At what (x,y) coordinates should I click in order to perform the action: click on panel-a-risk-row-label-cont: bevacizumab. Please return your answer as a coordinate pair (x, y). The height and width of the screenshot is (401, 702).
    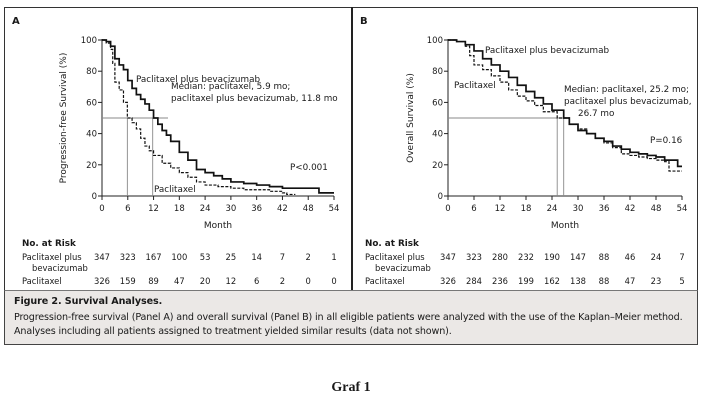
    Looking at the image, I should click on (60, 268).